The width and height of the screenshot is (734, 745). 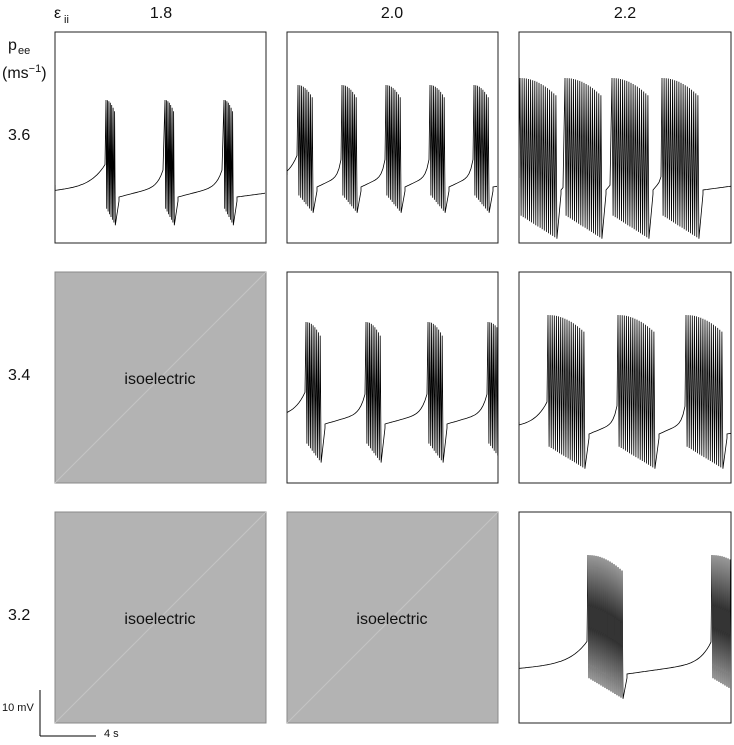 What do you see at coordinates (18, 708) in the screenshot?
I see `scale-bar-label: 10 mV` at bounding box center [18, 708].